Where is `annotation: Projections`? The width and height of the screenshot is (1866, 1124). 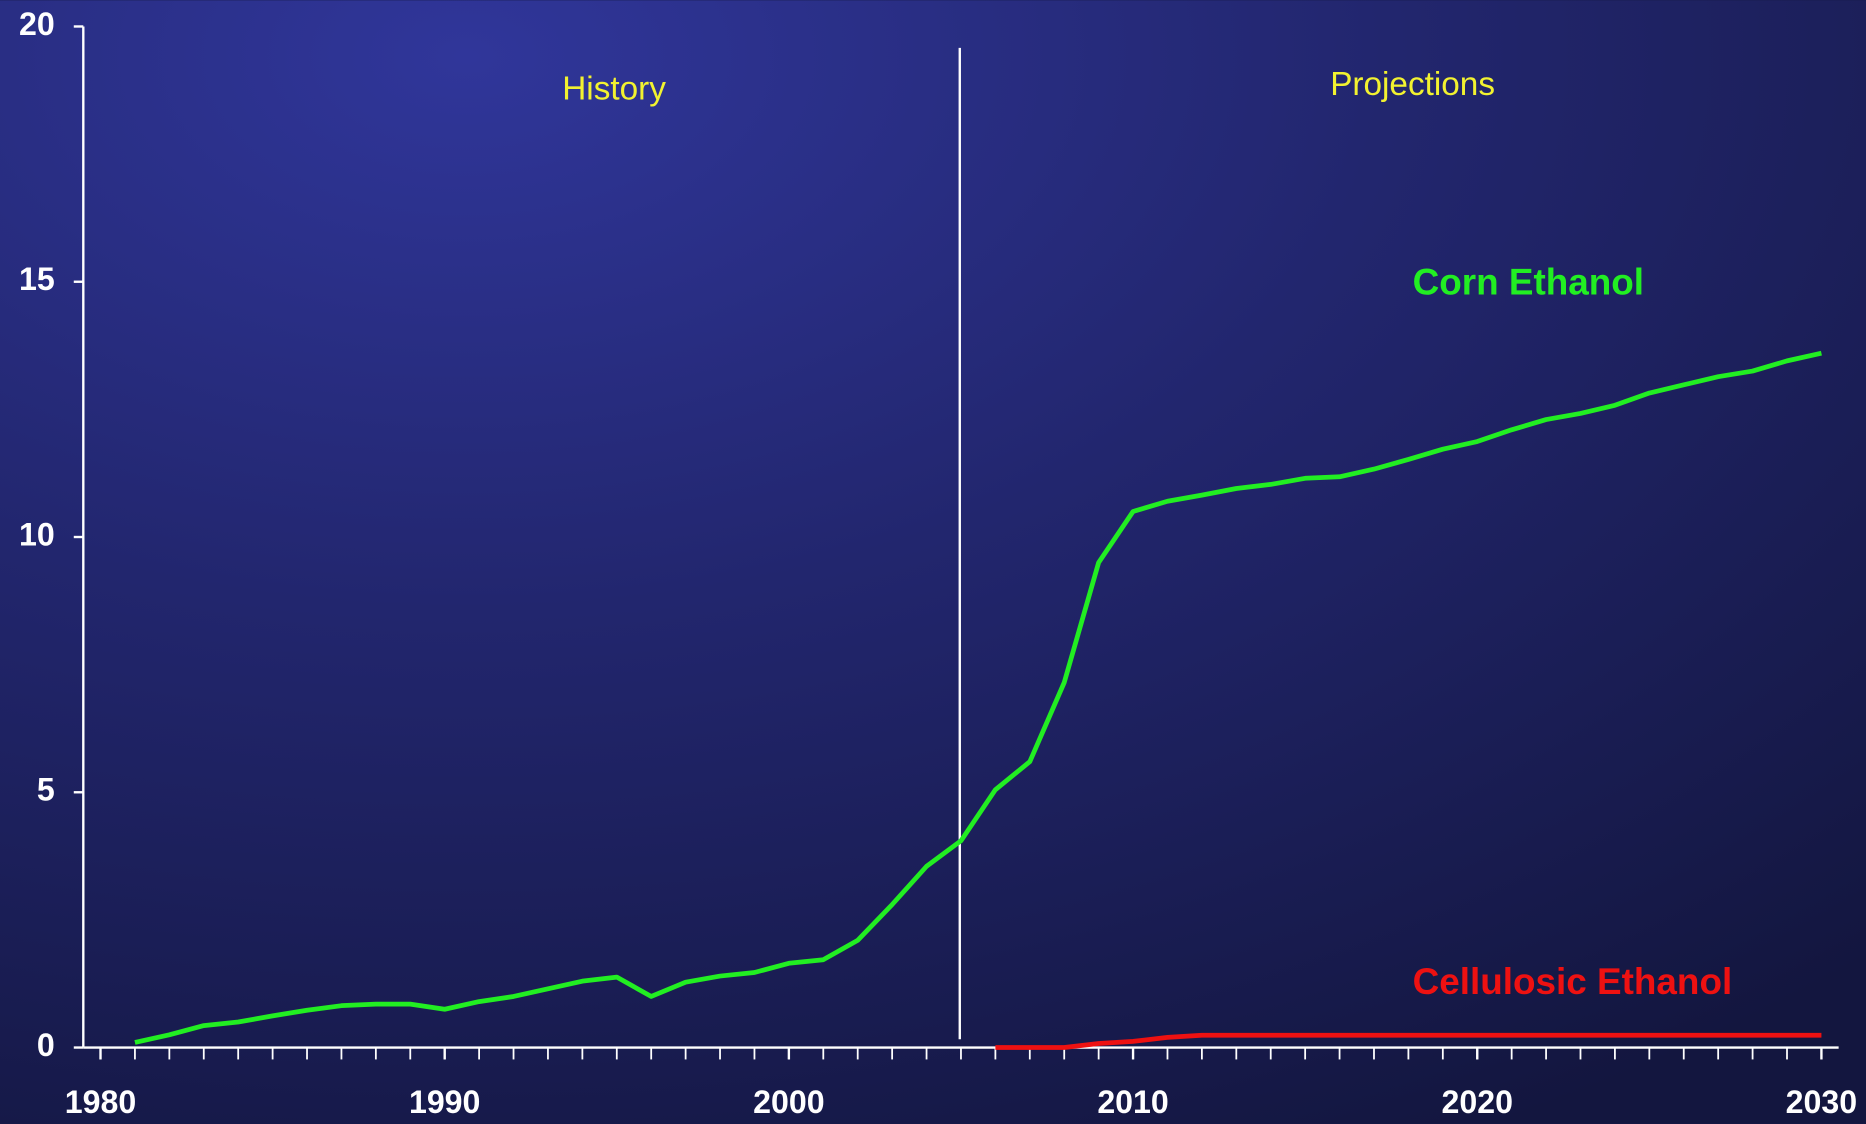 annotation: Projections is located at coordinates (1412, 84).